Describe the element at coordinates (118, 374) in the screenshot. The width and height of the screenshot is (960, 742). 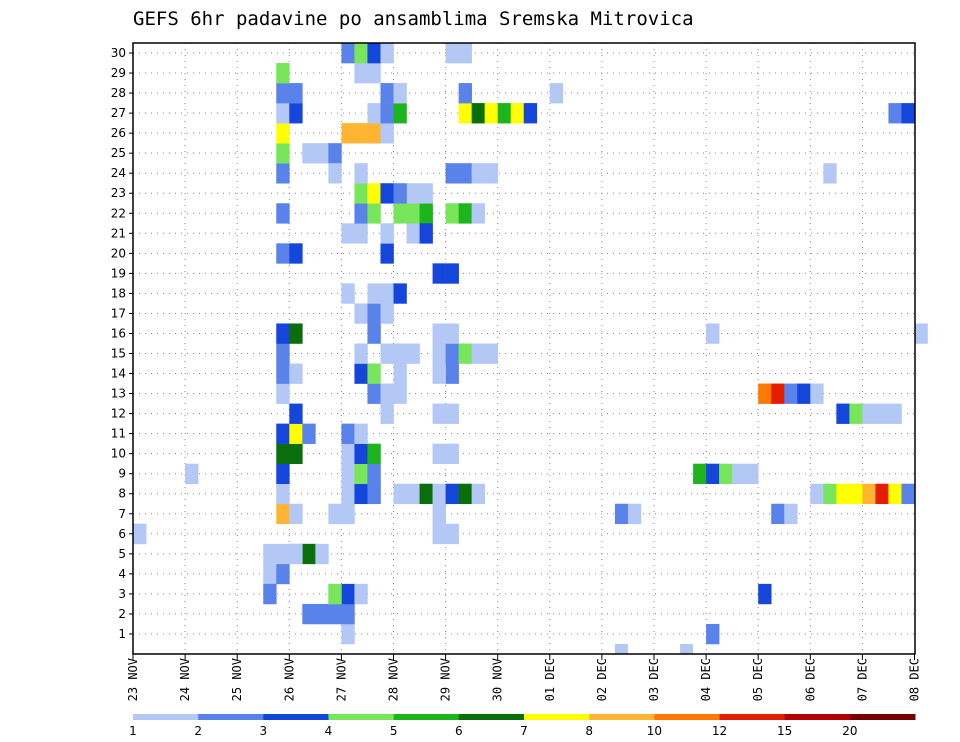
I see `y-tick-label: 14` at that location.